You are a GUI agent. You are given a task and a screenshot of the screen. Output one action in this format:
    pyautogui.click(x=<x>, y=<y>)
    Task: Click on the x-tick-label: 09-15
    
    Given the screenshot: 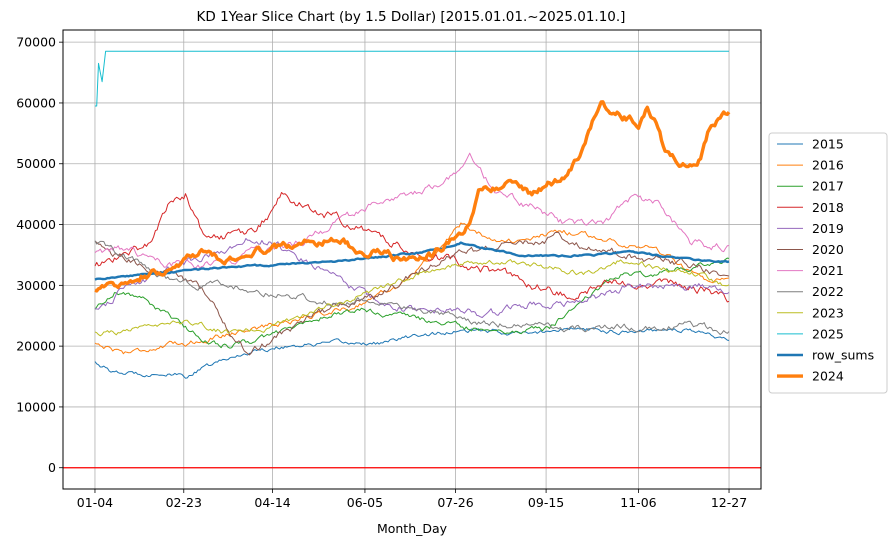 What is the action you would take?
    pyautogui.click(x=546, y=502)
    